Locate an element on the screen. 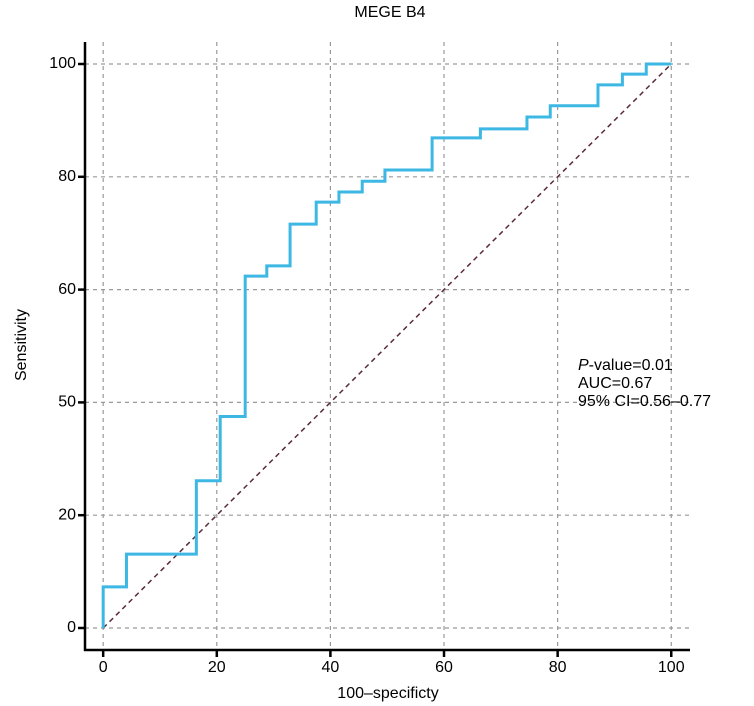 This screenshot has height=706, width=754. x-axis-label: 100–specificty is located at coordinates (387, 693).